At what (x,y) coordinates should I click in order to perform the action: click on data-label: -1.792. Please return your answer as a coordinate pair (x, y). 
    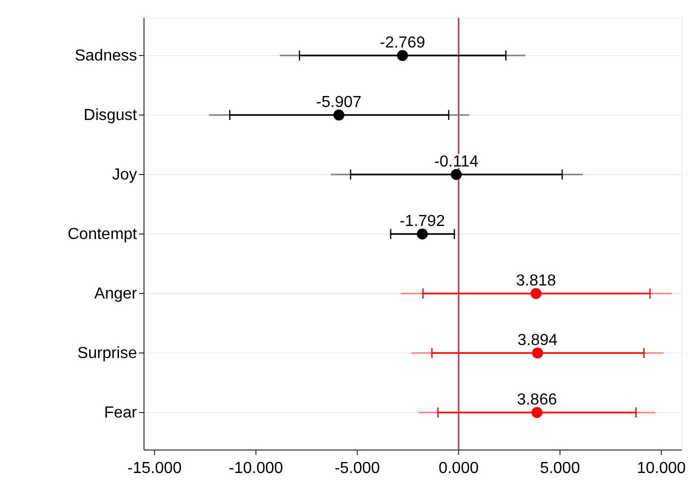
    Looking at the image, I should click on (423, 221).